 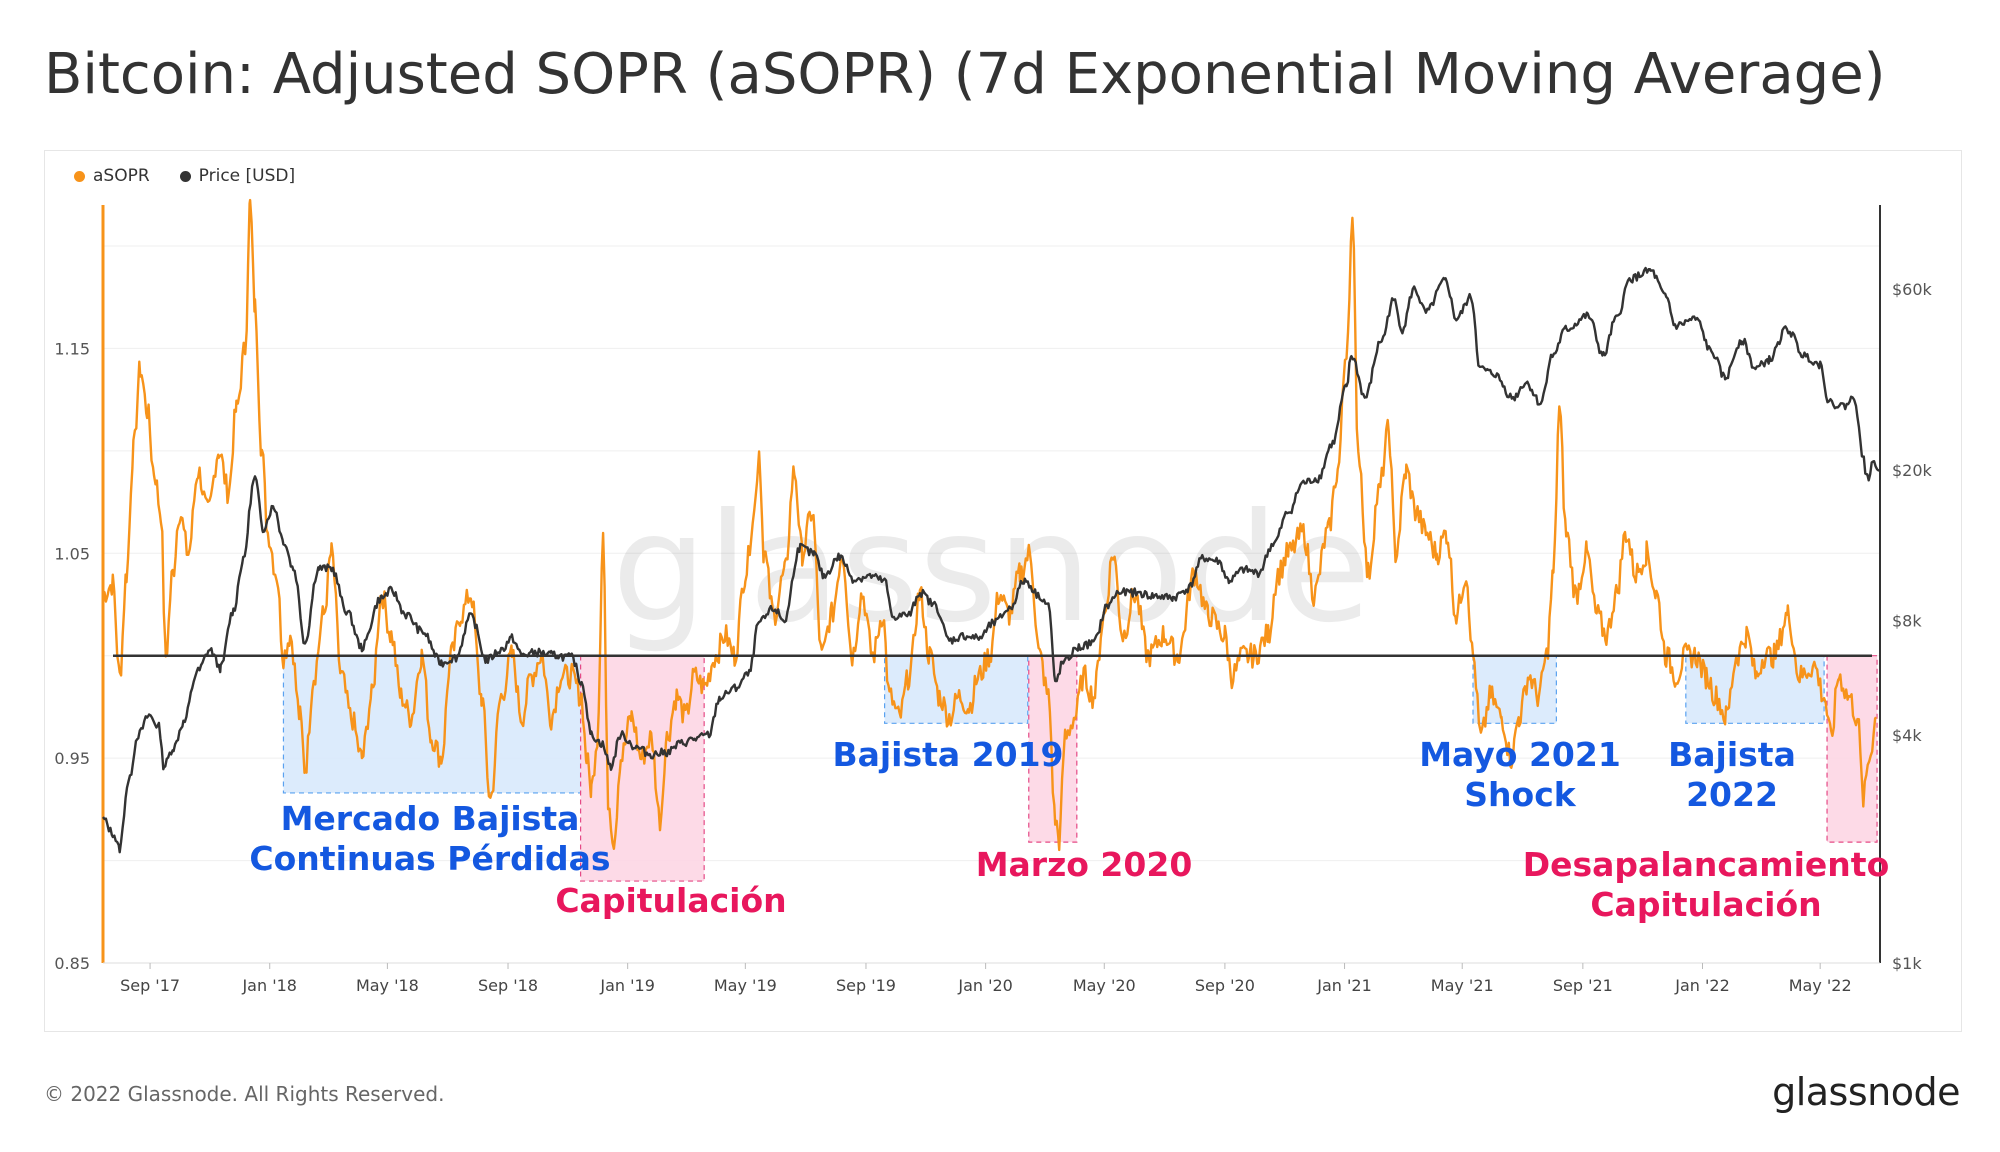 I want to click on y-right-tick-label: $60k, so click(x=1912, y=289).